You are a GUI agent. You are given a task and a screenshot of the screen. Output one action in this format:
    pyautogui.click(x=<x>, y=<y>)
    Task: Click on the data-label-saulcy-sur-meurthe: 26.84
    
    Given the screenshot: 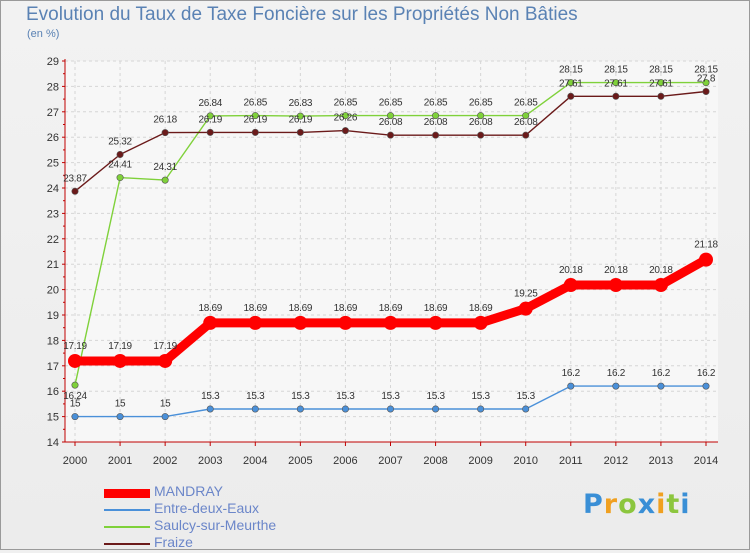 What is the action you would take?
    pyautogui.click(x=210, y=103)
    